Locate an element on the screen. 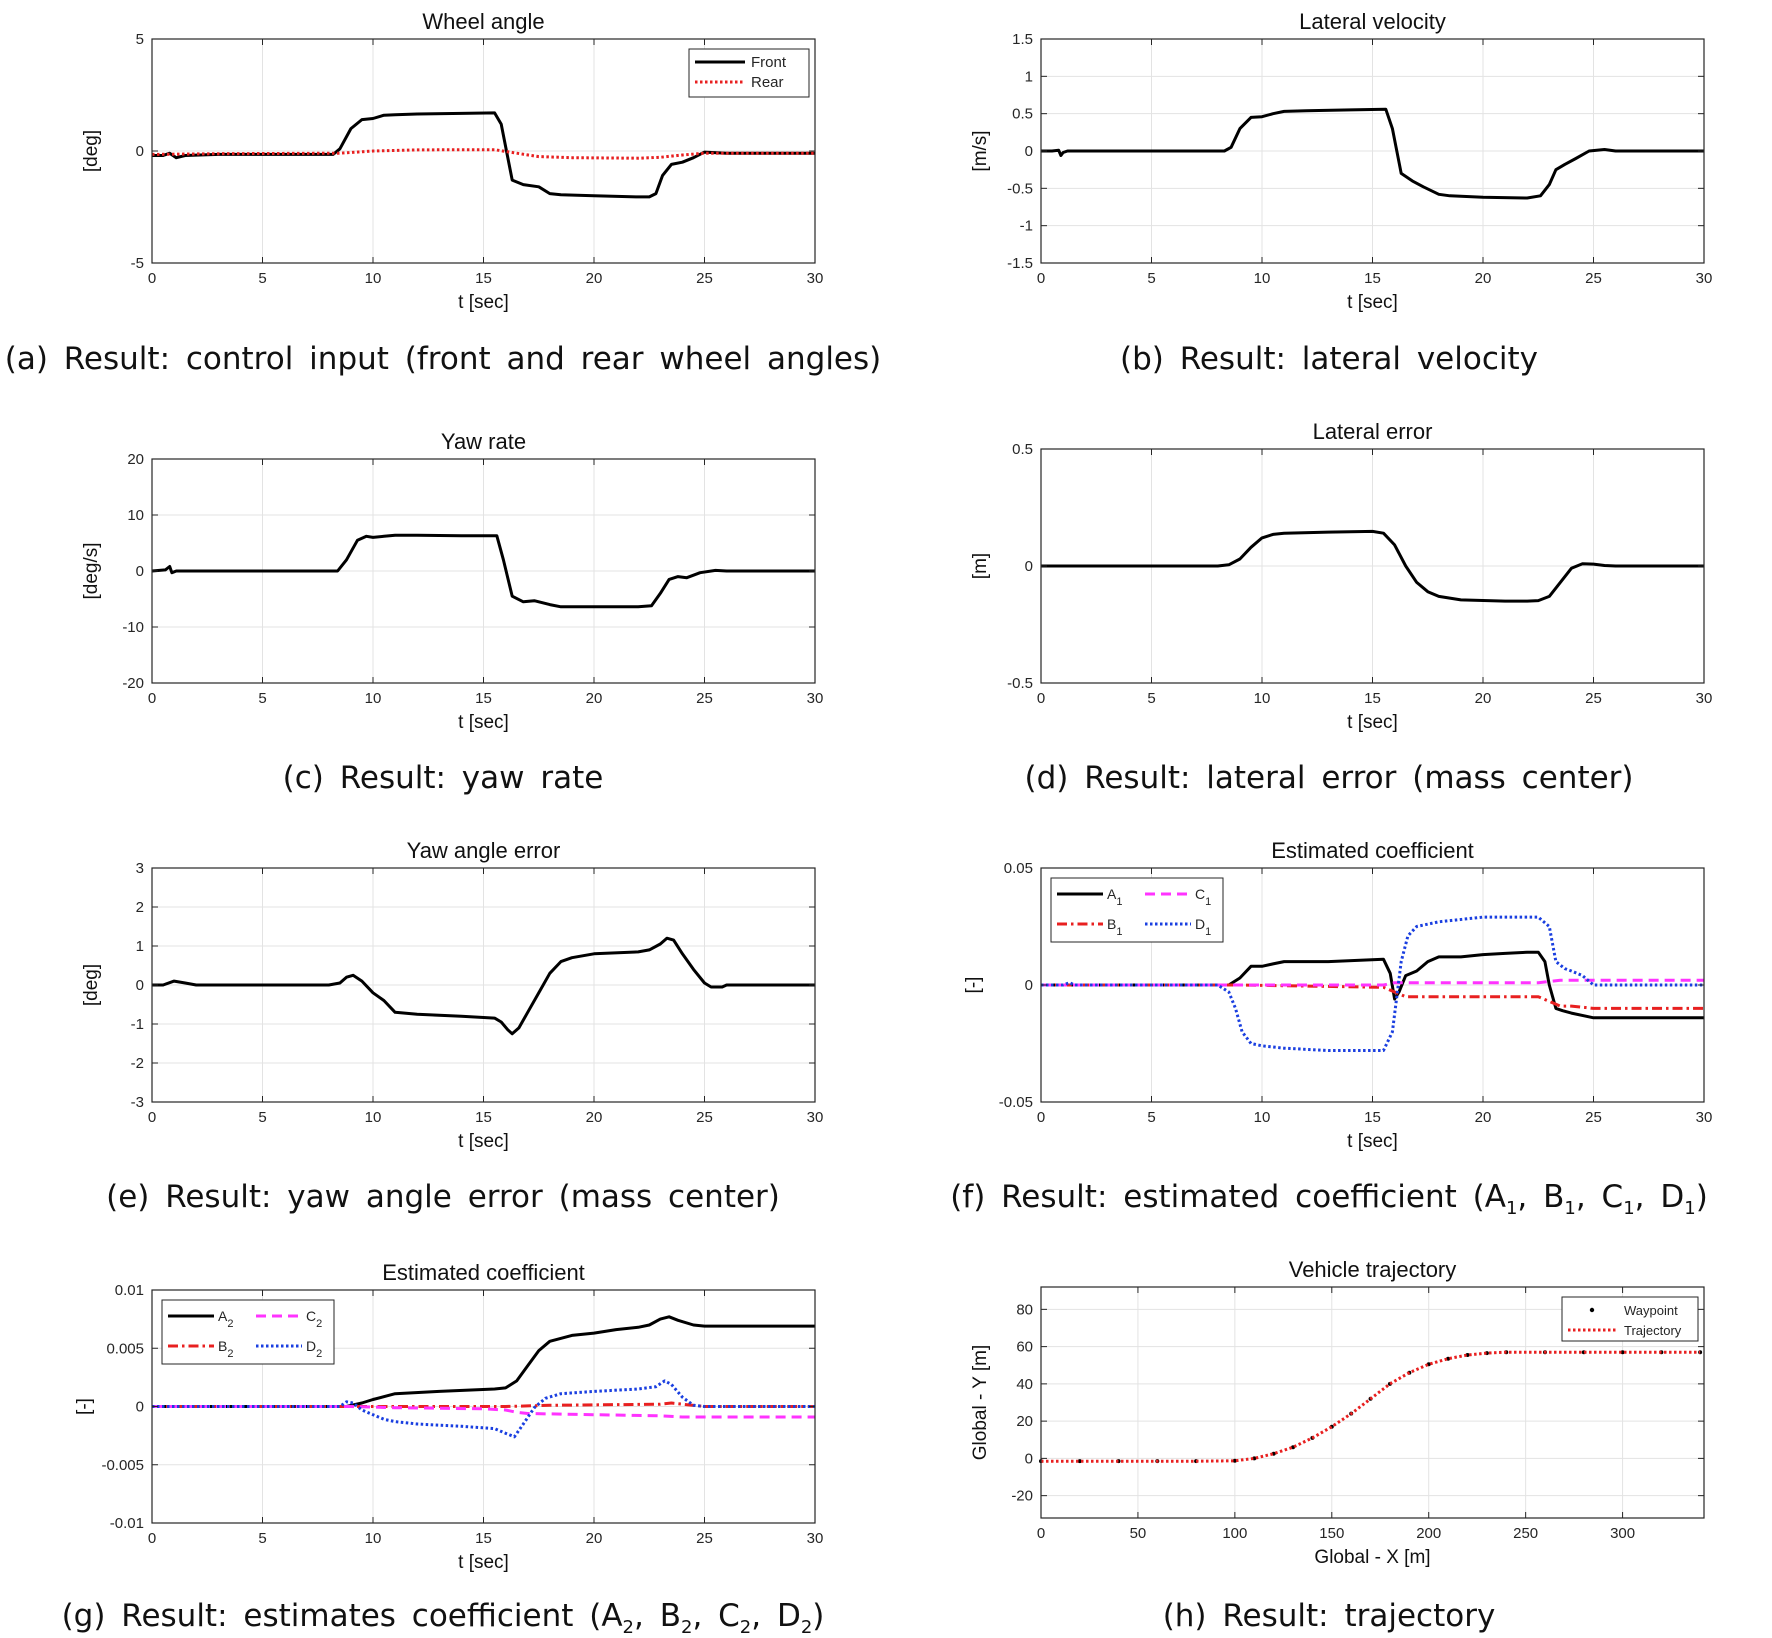 Image resolution: width=1772 pixels, height=1638 pixels. legend-label-rear: Rear is located at coordinates (767, 82).